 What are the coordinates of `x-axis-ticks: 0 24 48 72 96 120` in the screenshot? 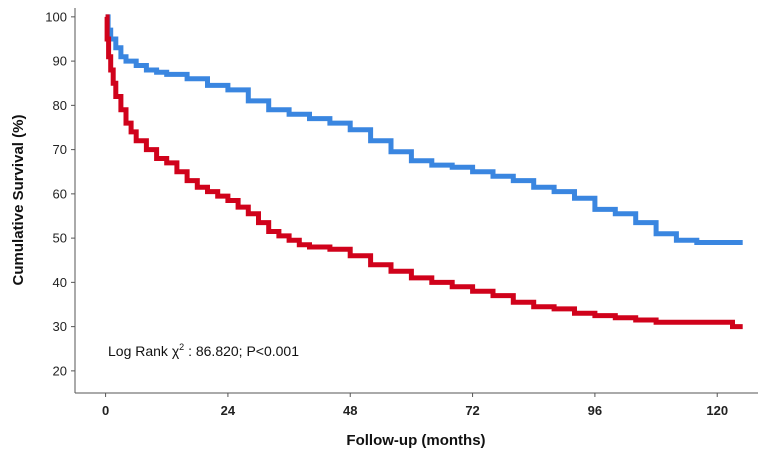 It's located at (415, 405).